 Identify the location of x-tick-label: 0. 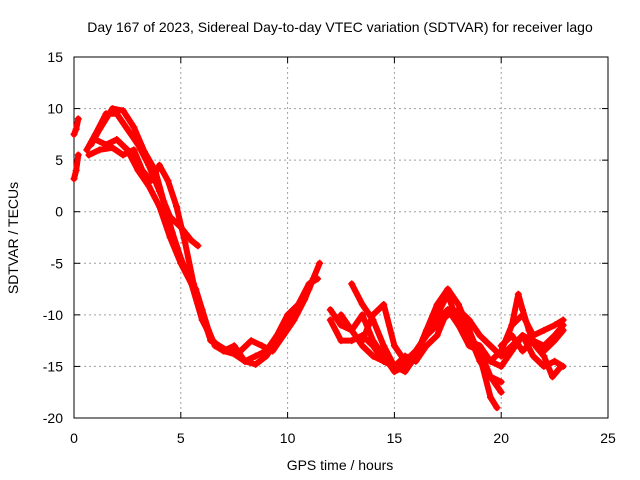
(74, 438).